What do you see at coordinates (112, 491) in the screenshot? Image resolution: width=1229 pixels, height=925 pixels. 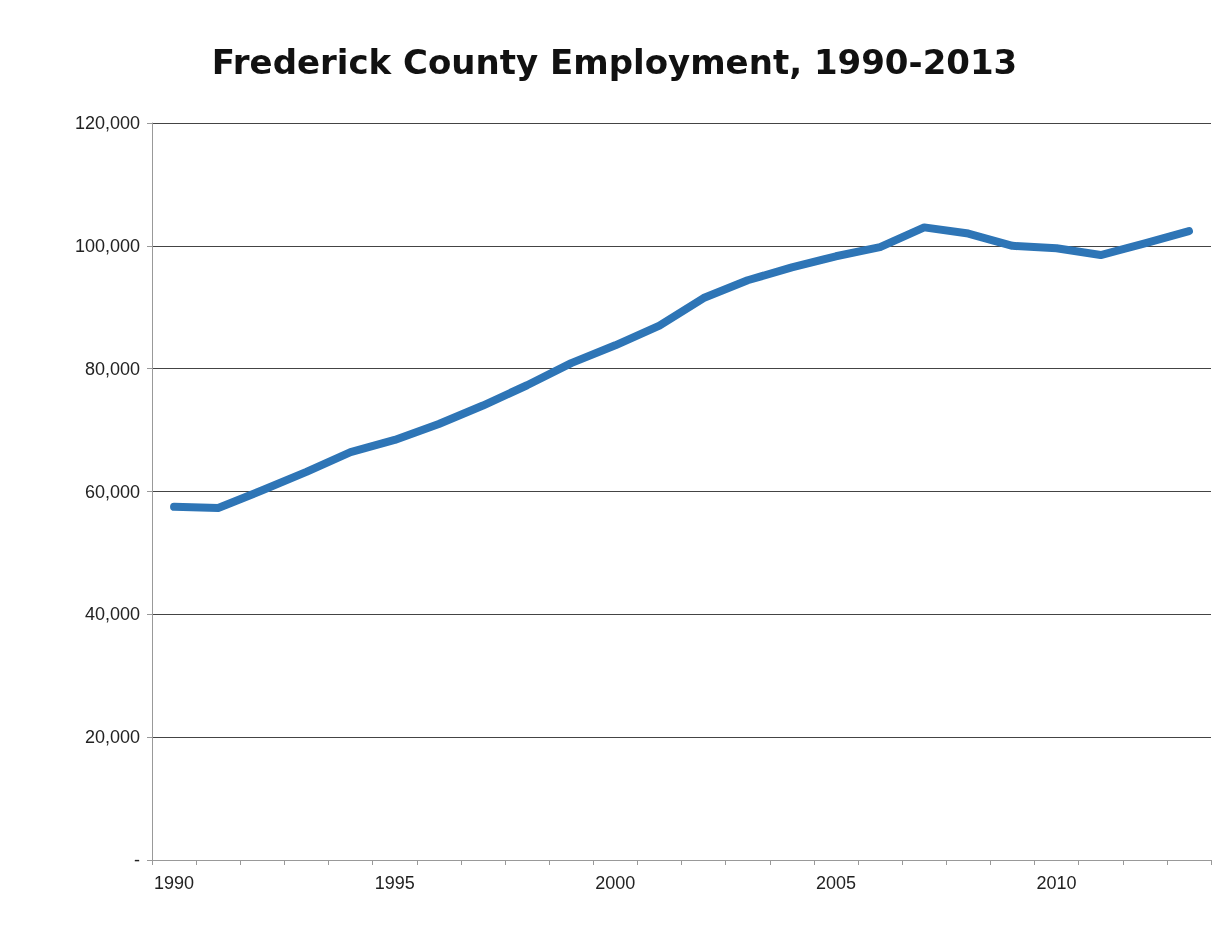 I see `y-tick-label: 60,000` at bounding box center [112, 491].